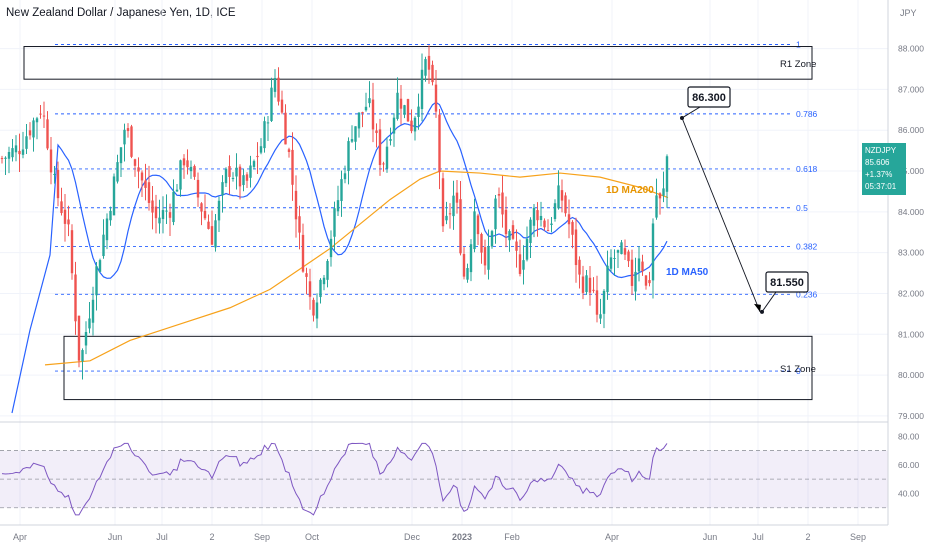  What do you see at coordinates (911, 89) in the screenshot?
I see `price-tick-label: 87.000` at bounding box center [911, 89].